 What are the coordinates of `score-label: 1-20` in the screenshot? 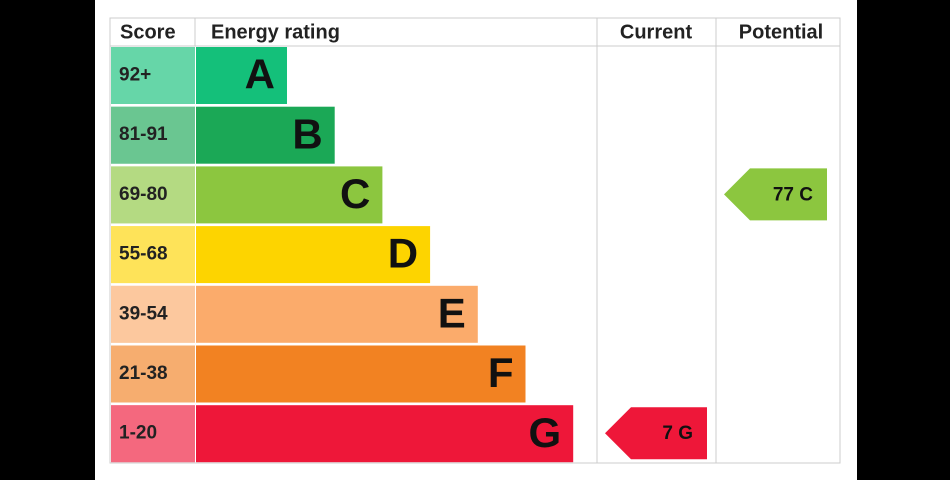 It's located at (138, 433).